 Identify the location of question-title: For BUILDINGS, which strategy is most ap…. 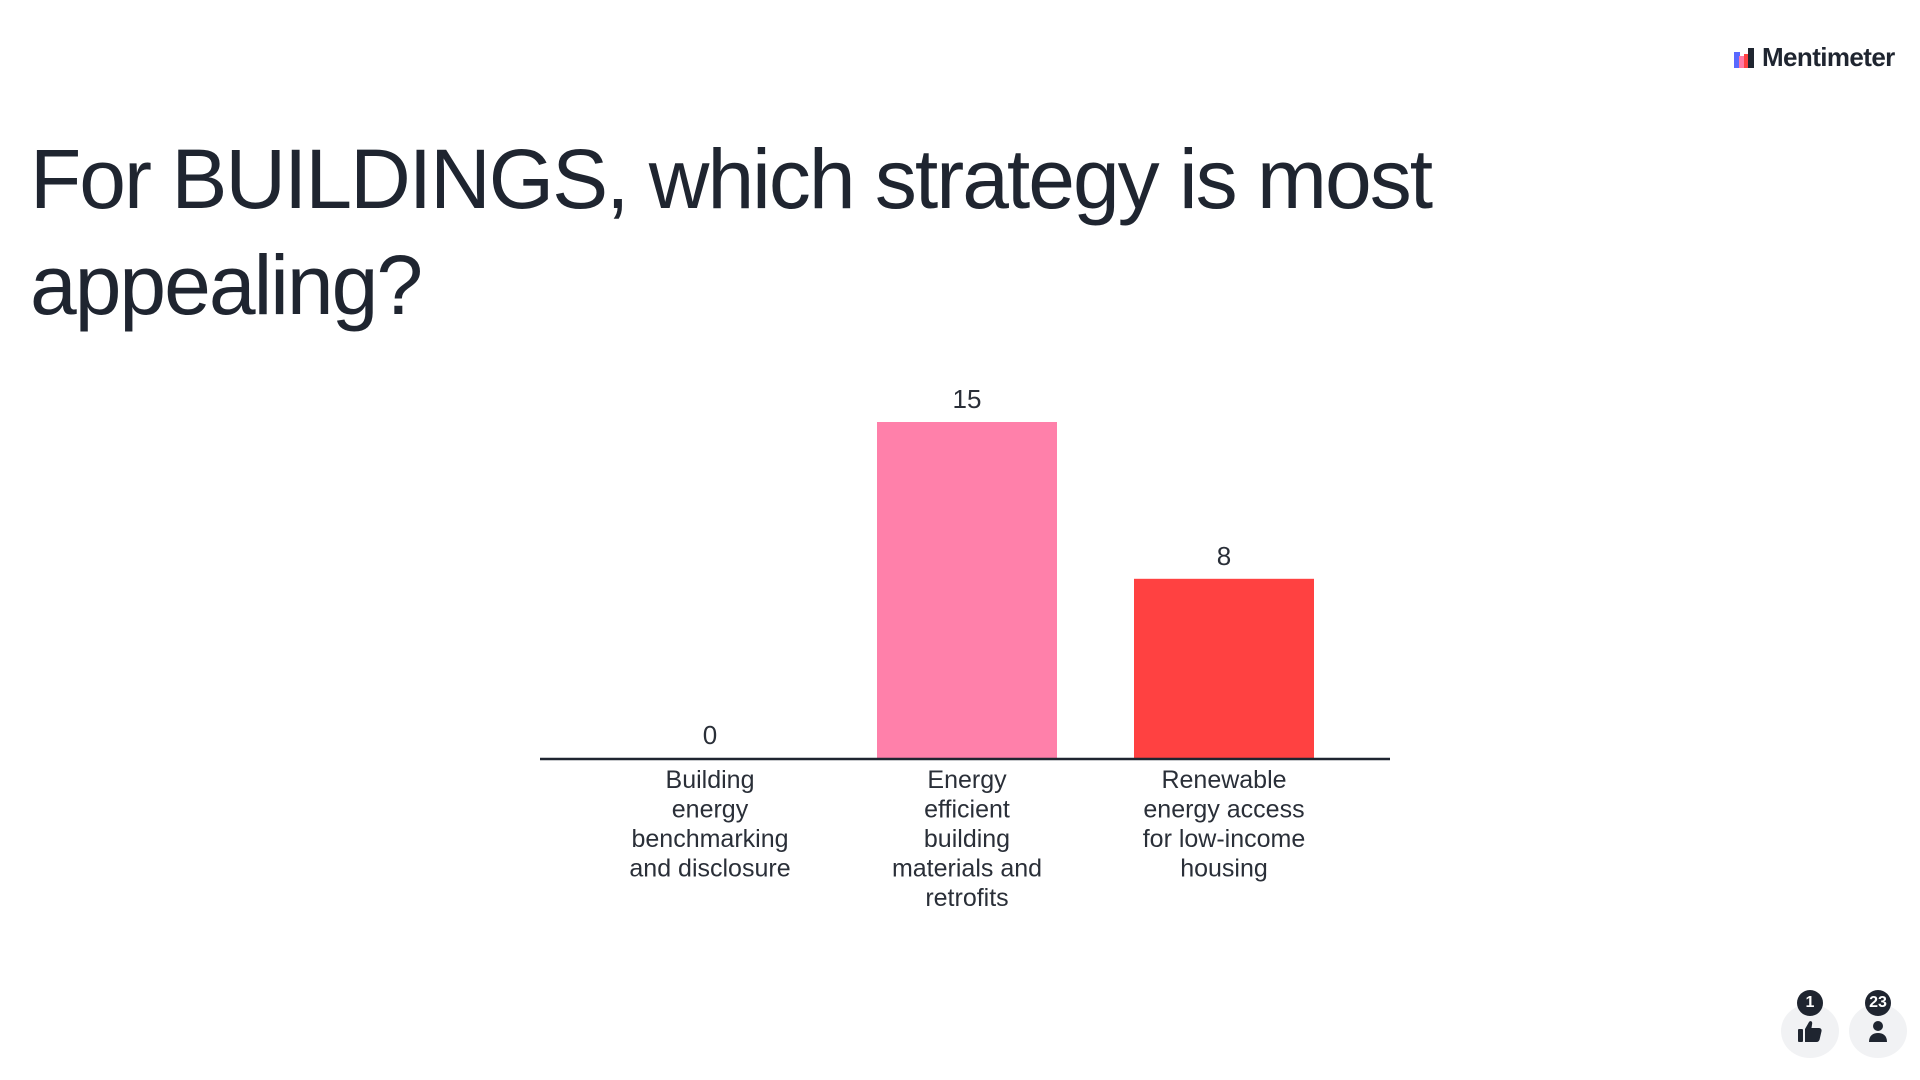
(731, 232).